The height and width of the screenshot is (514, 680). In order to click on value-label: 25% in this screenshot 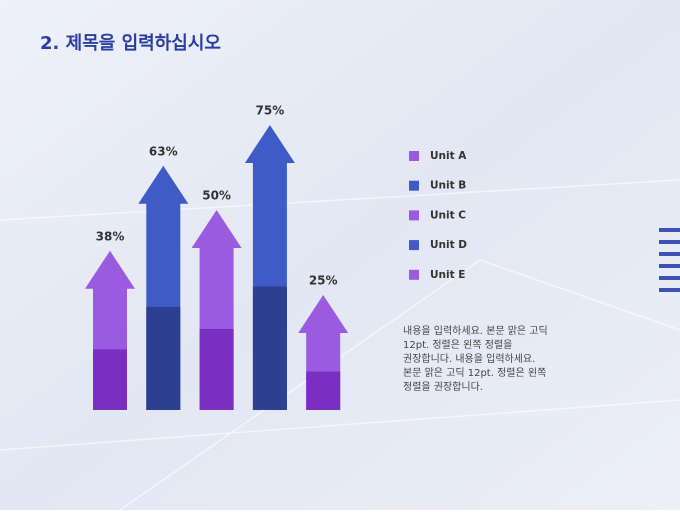, I will do `click(323, 281)`.